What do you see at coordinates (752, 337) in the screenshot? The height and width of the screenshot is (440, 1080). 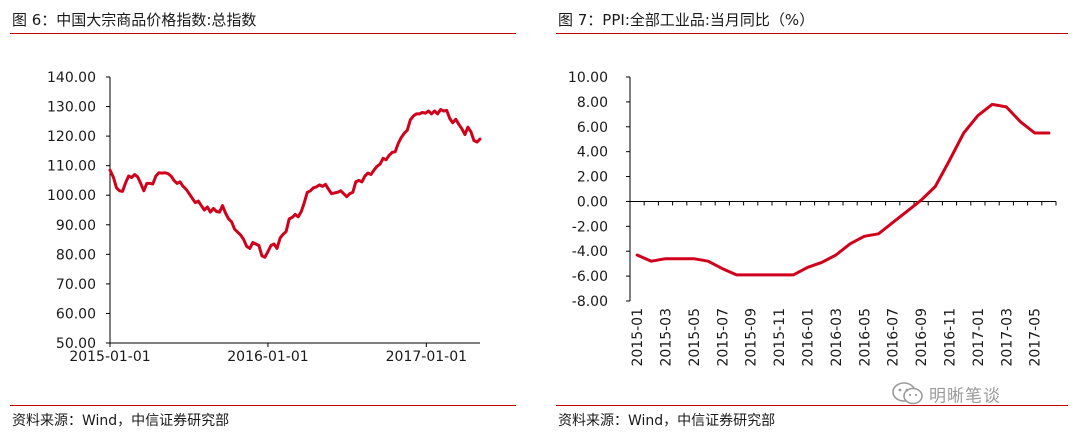 I see `right-x-tick-label: 2015-09` at bounding box center [752, 337].